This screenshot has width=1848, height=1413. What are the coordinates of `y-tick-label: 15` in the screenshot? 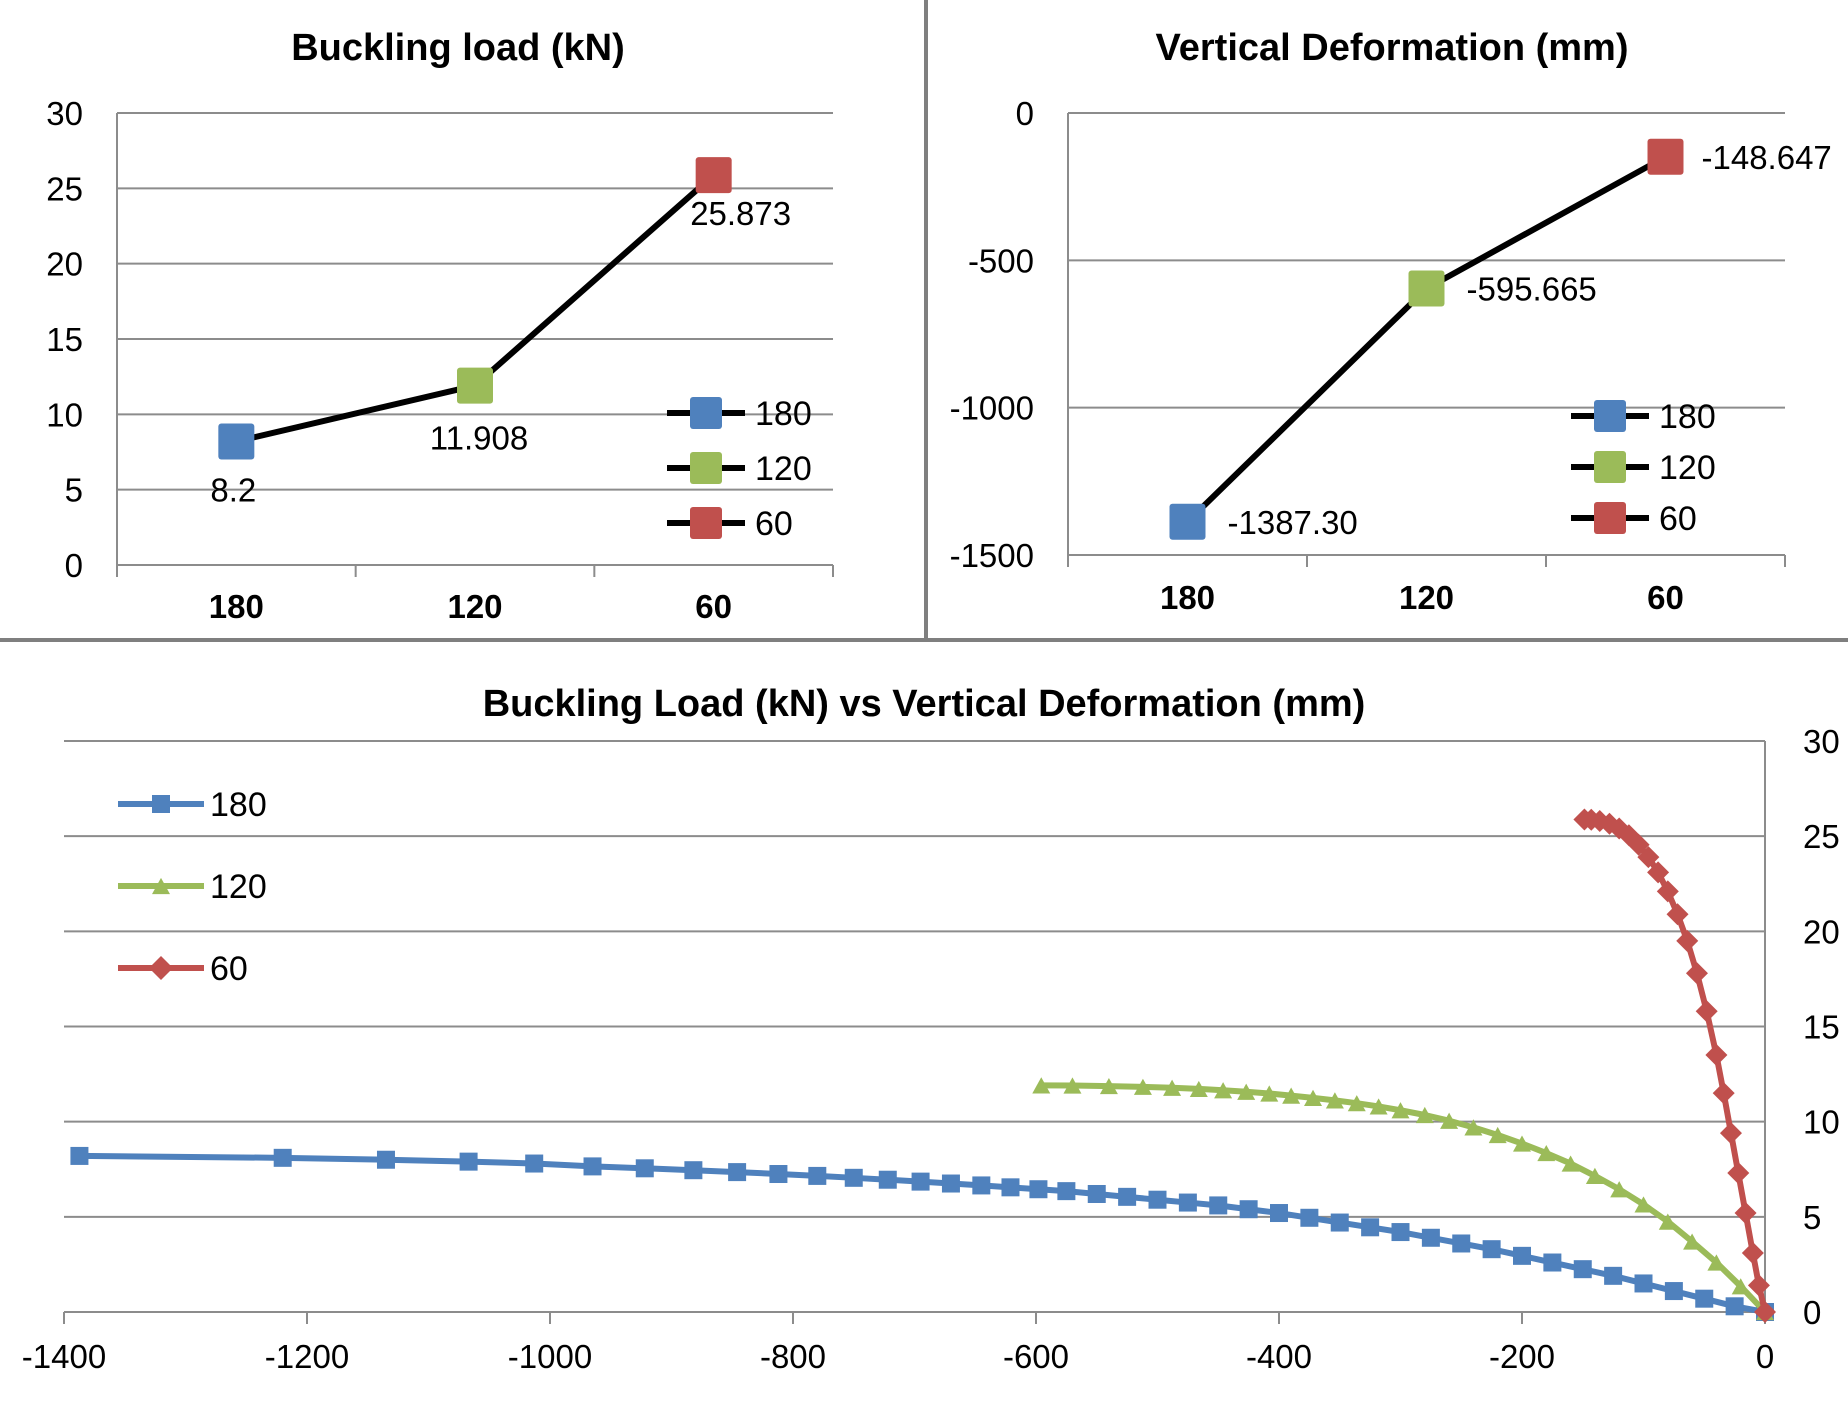 It's located at (1821, 1027).